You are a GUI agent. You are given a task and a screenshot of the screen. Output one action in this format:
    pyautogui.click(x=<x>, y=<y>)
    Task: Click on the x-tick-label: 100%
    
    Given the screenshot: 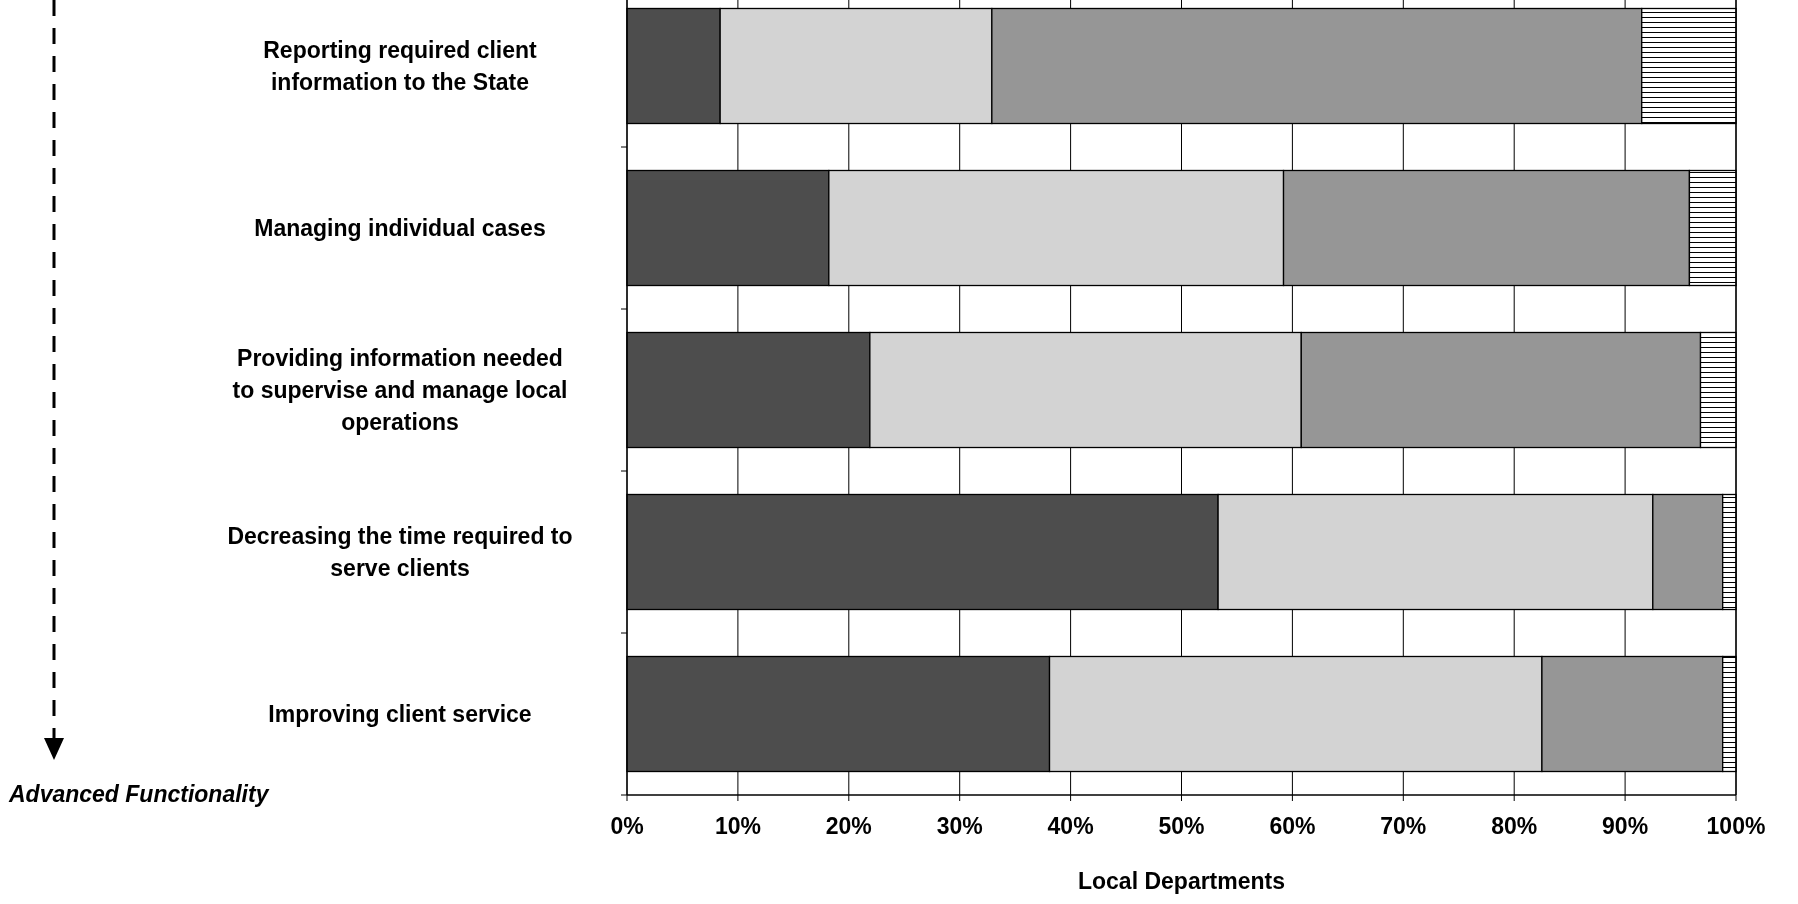 What is the action you would take?
    pyautogui.click(x=1736, y=826)
    